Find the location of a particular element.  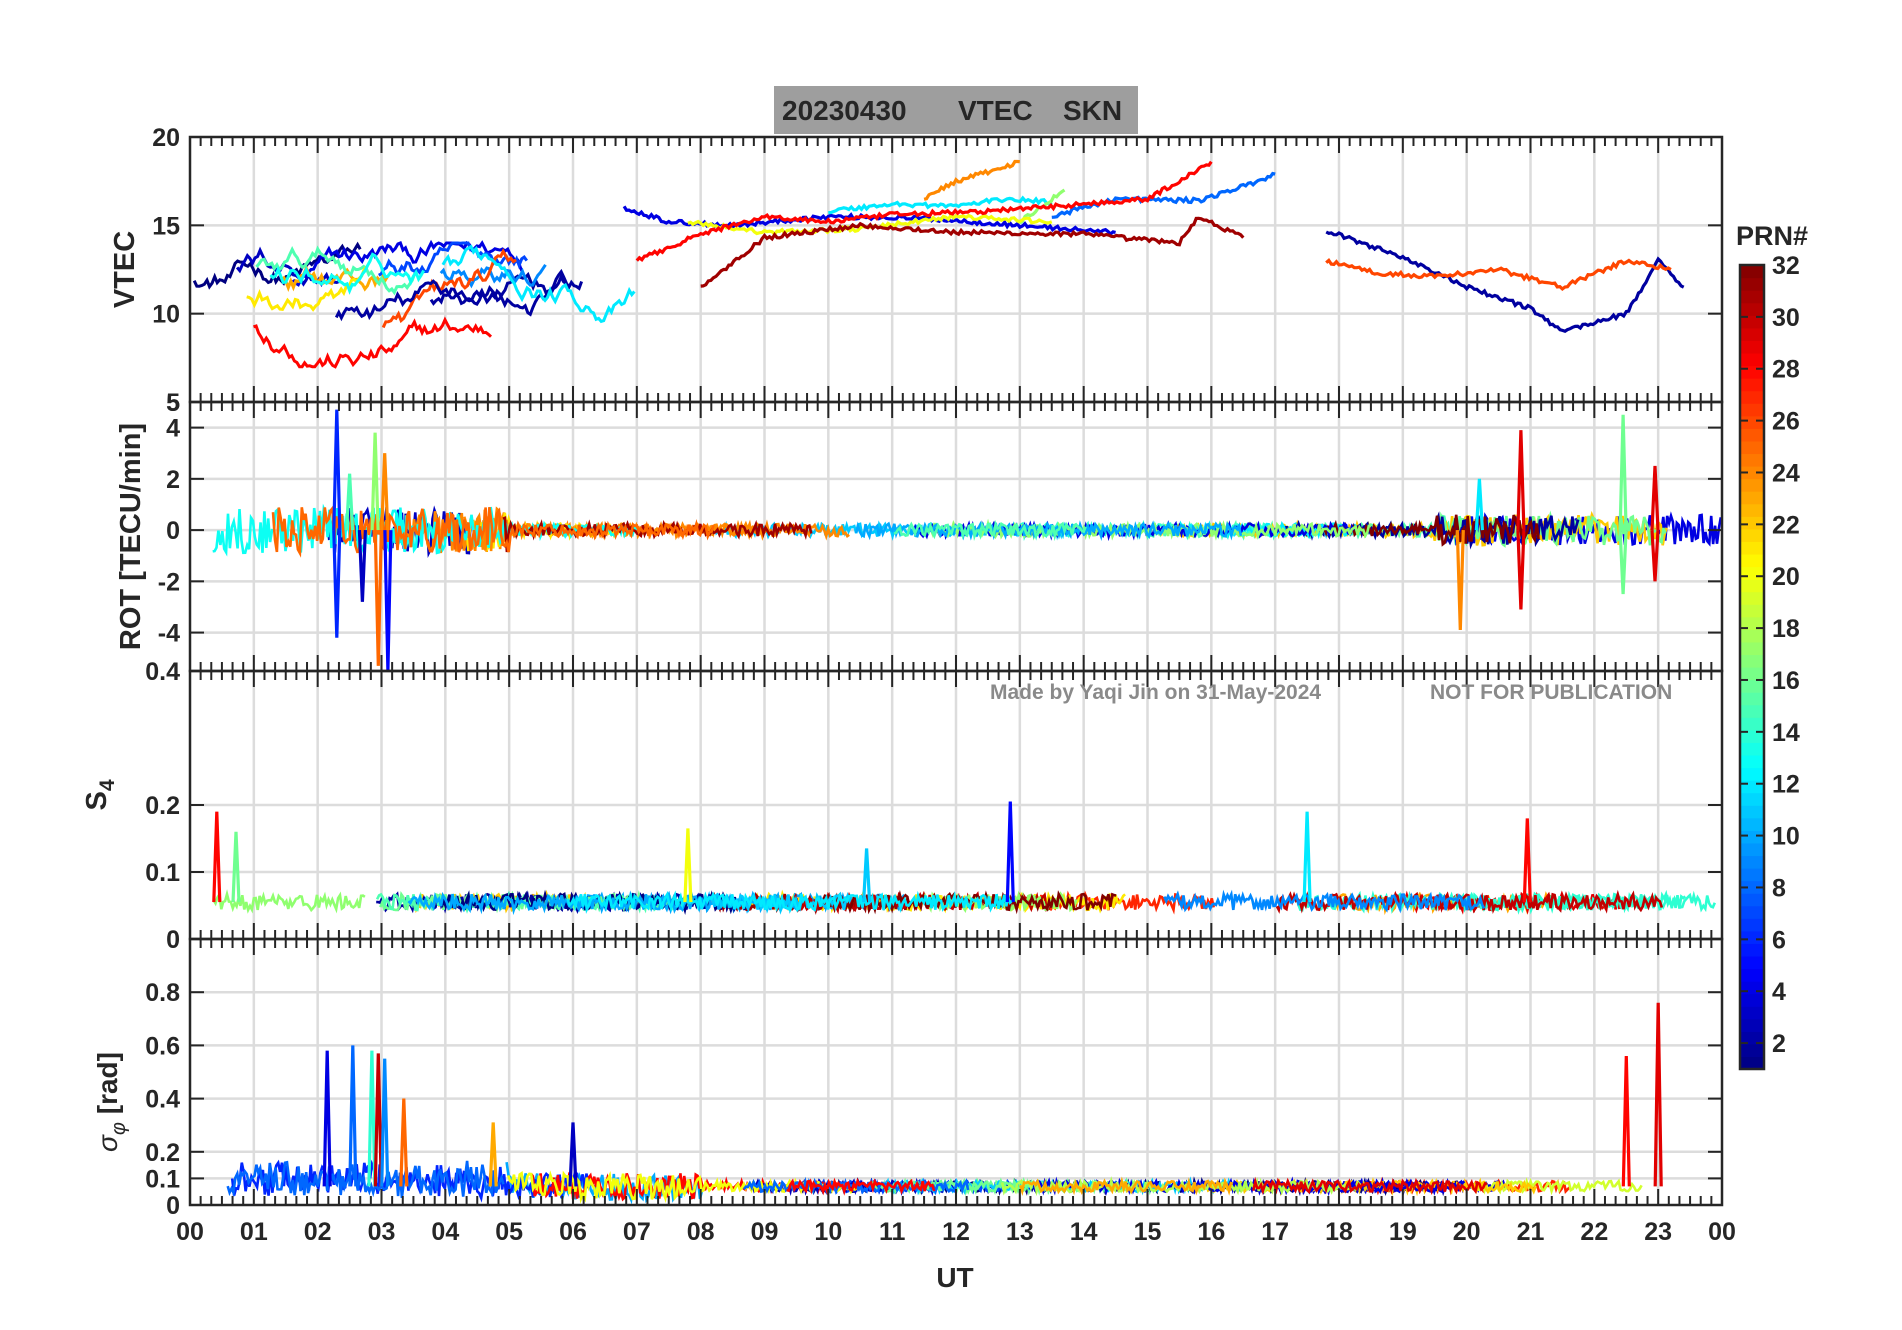

colorbar-tick-label: 8 is located at coordinates (1779, 888).